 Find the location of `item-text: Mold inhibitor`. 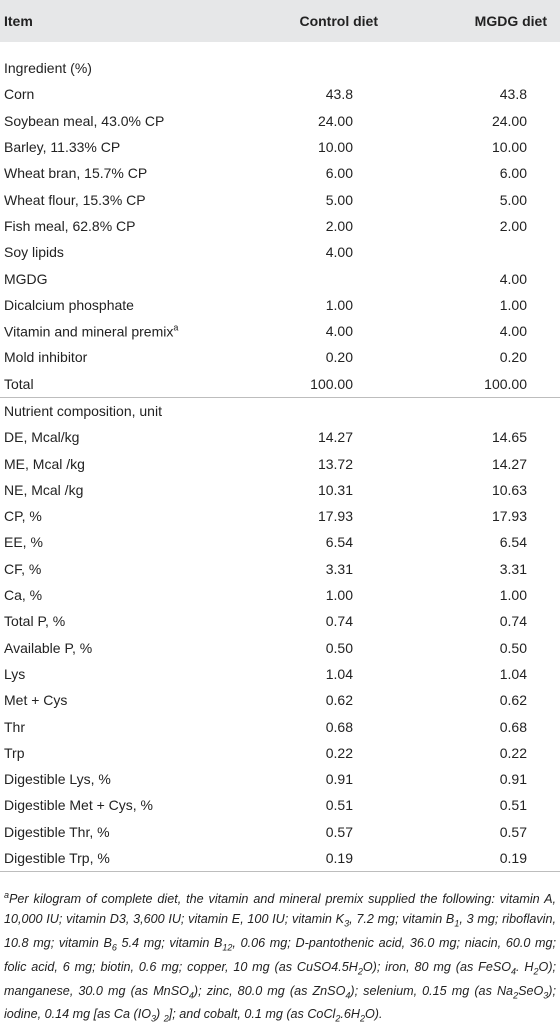

item-text: Mold inhibitor is located at coordinates (46, 357).